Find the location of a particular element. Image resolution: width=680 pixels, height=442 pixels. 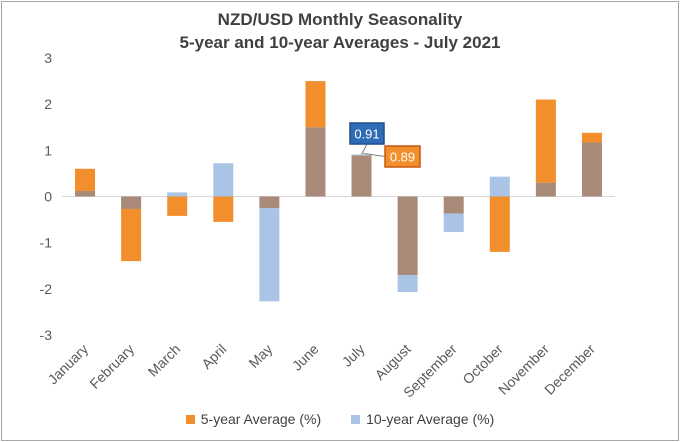

chart-subtitle: 5-year and 10-year Averages - July 2021 is located at coordinates (340, 42).